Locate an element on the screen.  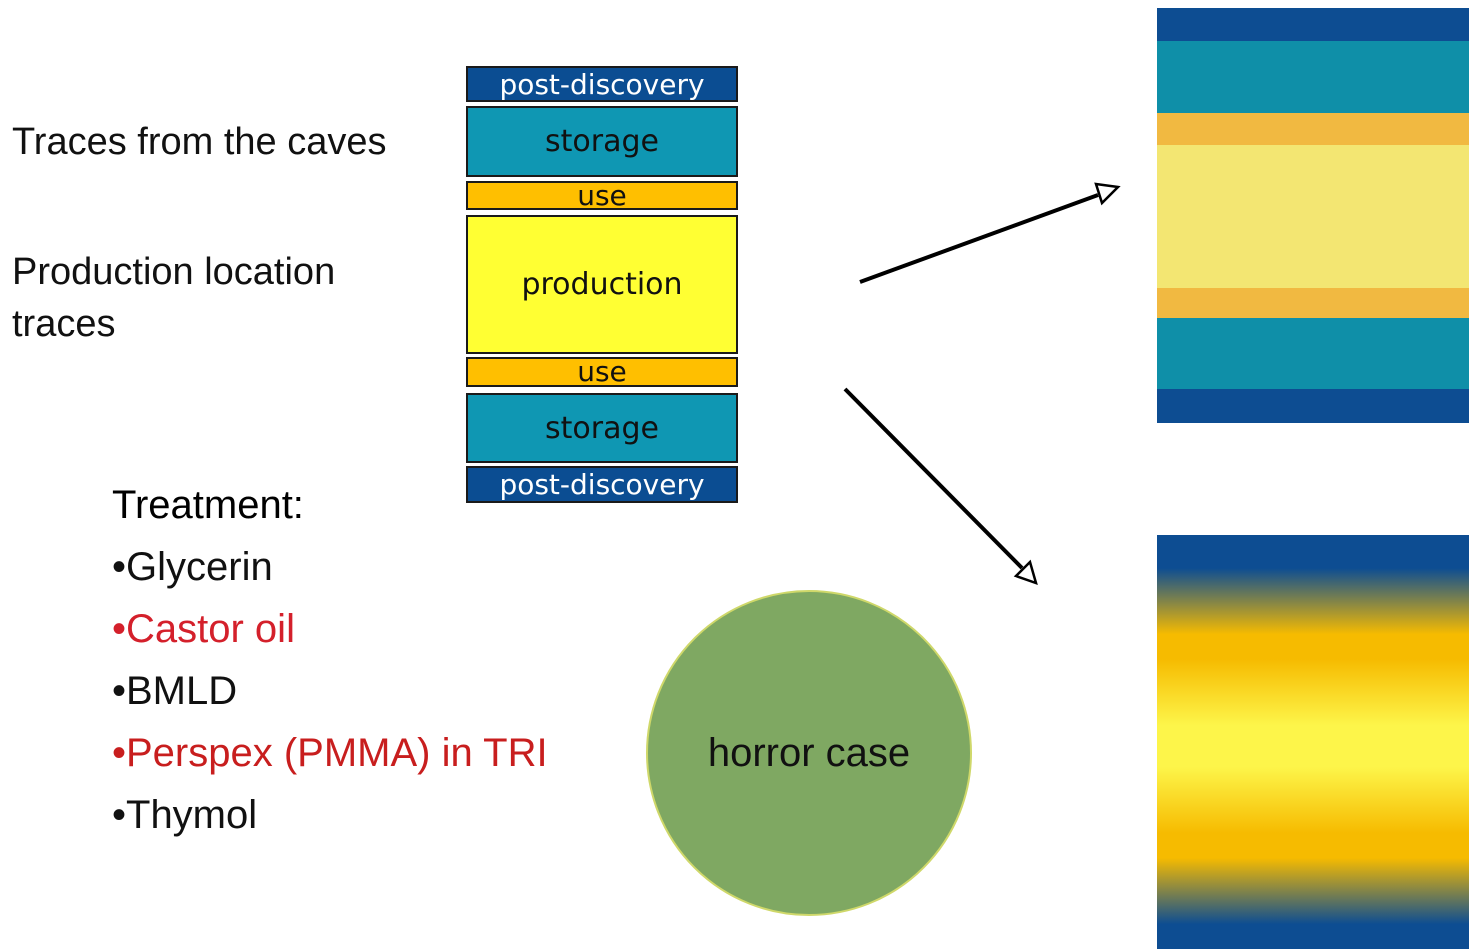
layer-storage-bottom-label: storage is located at coordinates (602, 428).